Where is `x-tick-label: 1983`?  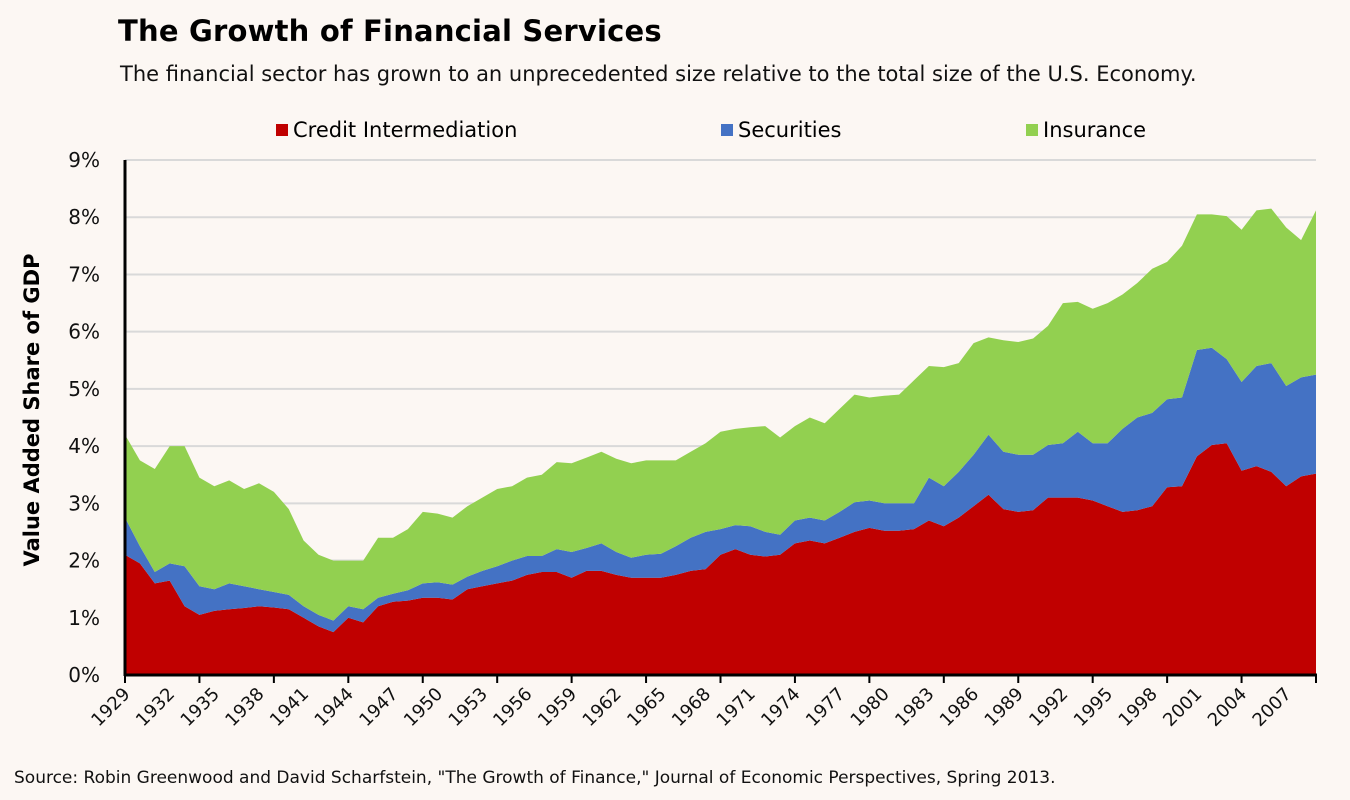 x-tick-label: 1983 is located at coordinates (914, 707).